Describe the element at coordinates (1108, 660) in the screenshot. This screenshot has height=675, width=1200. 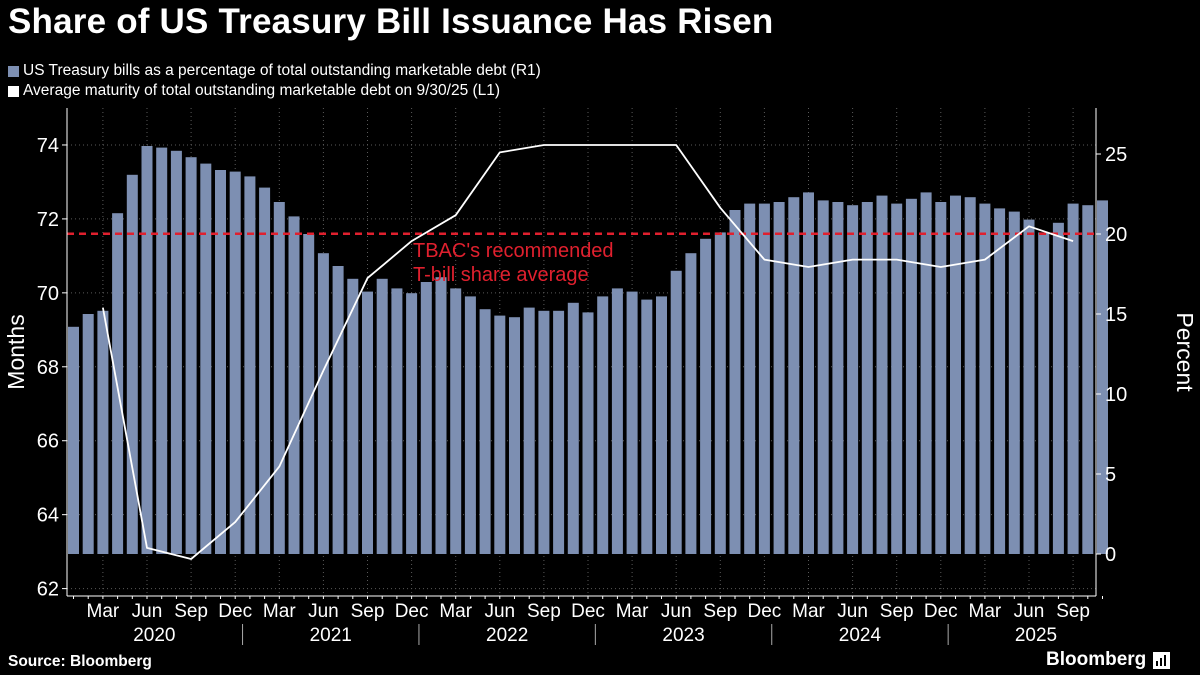
I see `brand-logo: Bloomberg` at that location.